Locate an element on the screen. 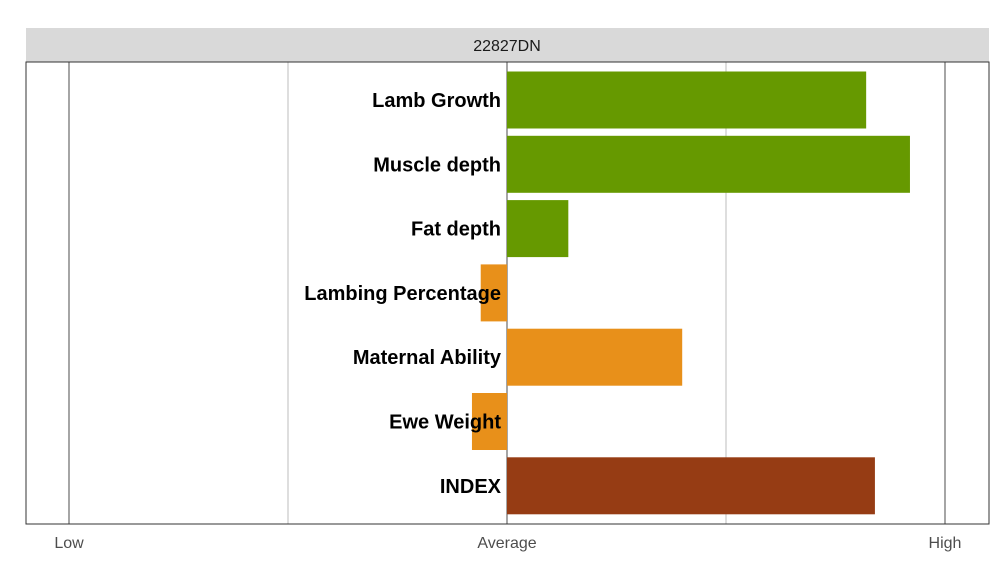 This screenshot has height=571, width=1000. x-tick-label: Average is located at coordinates (506, 543).